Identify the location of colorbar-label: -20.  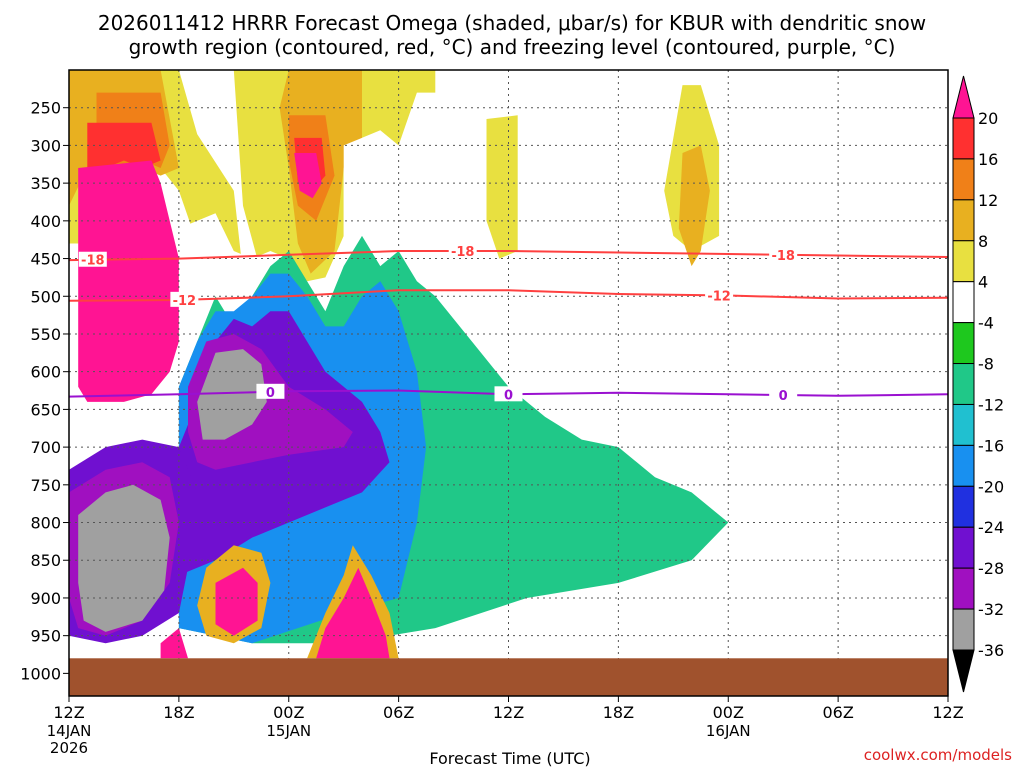
(991, 486).